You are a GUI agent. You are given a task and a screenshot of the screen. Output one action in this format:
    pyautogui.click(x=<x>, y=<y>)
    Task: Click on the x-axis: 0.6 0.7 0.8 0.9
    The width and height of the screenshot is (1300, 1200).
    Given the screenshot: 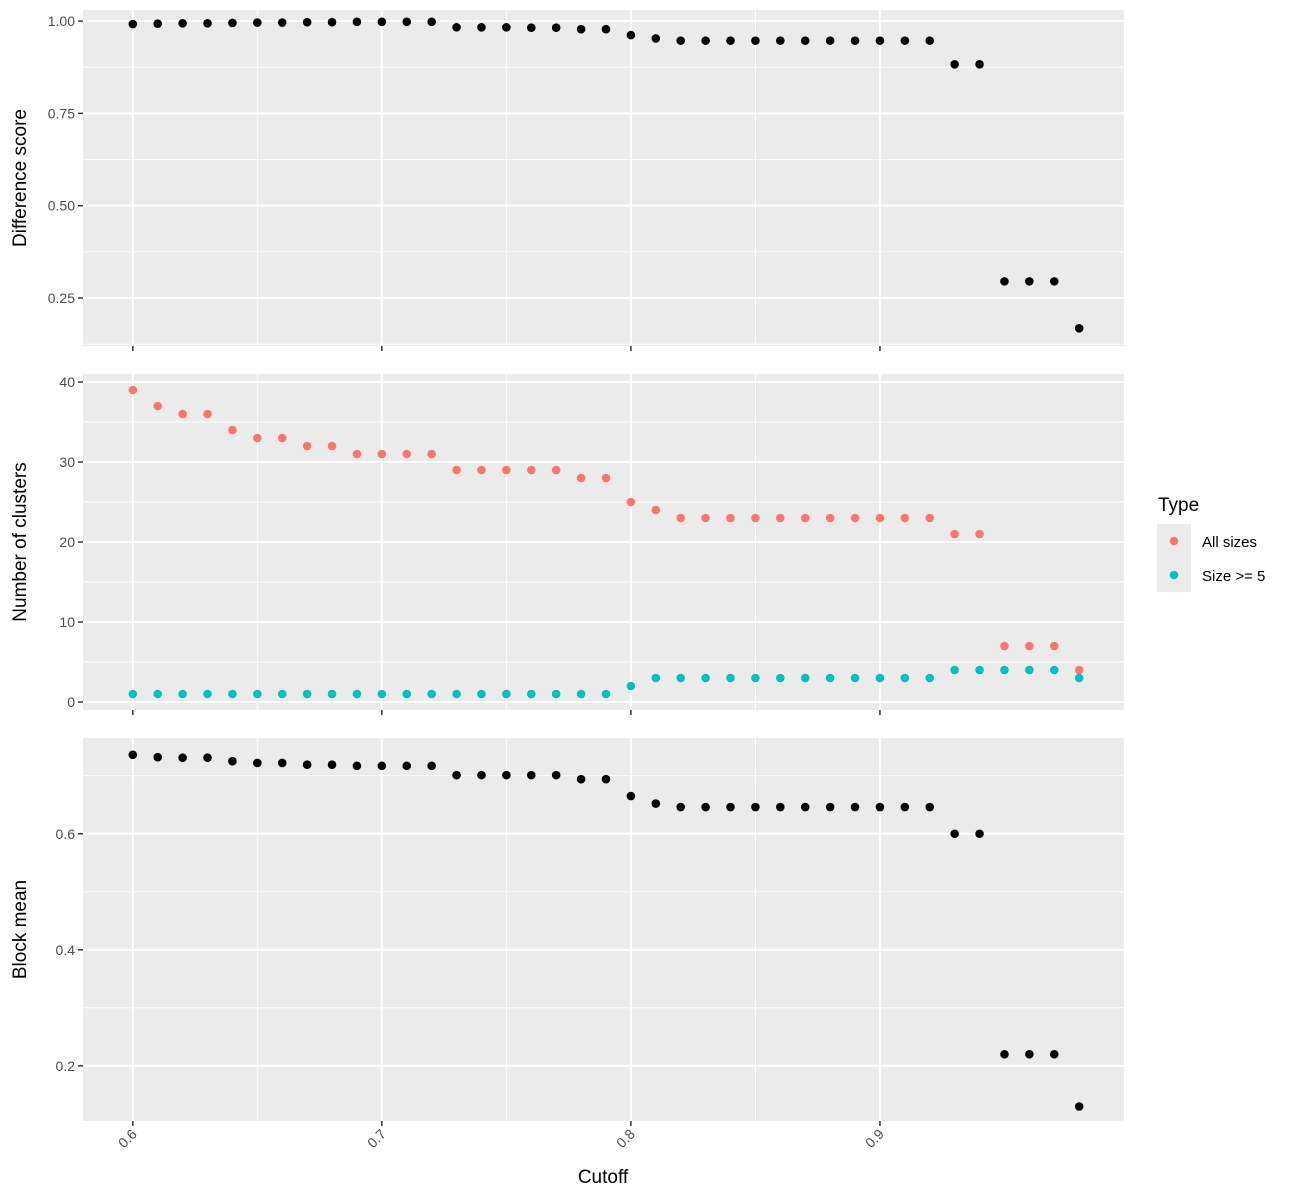 What is the action you would take?
    pyautogui.click(x=501, y=1138)
    